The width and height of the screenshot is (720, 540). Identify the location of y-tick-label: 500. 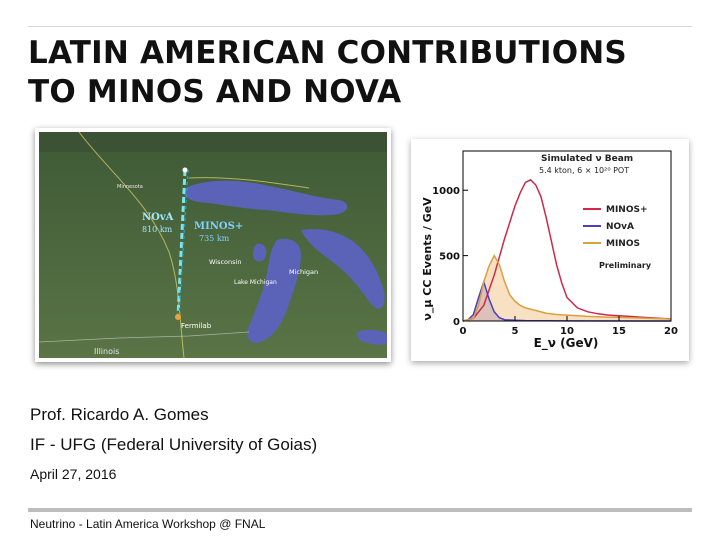
(449, 257).